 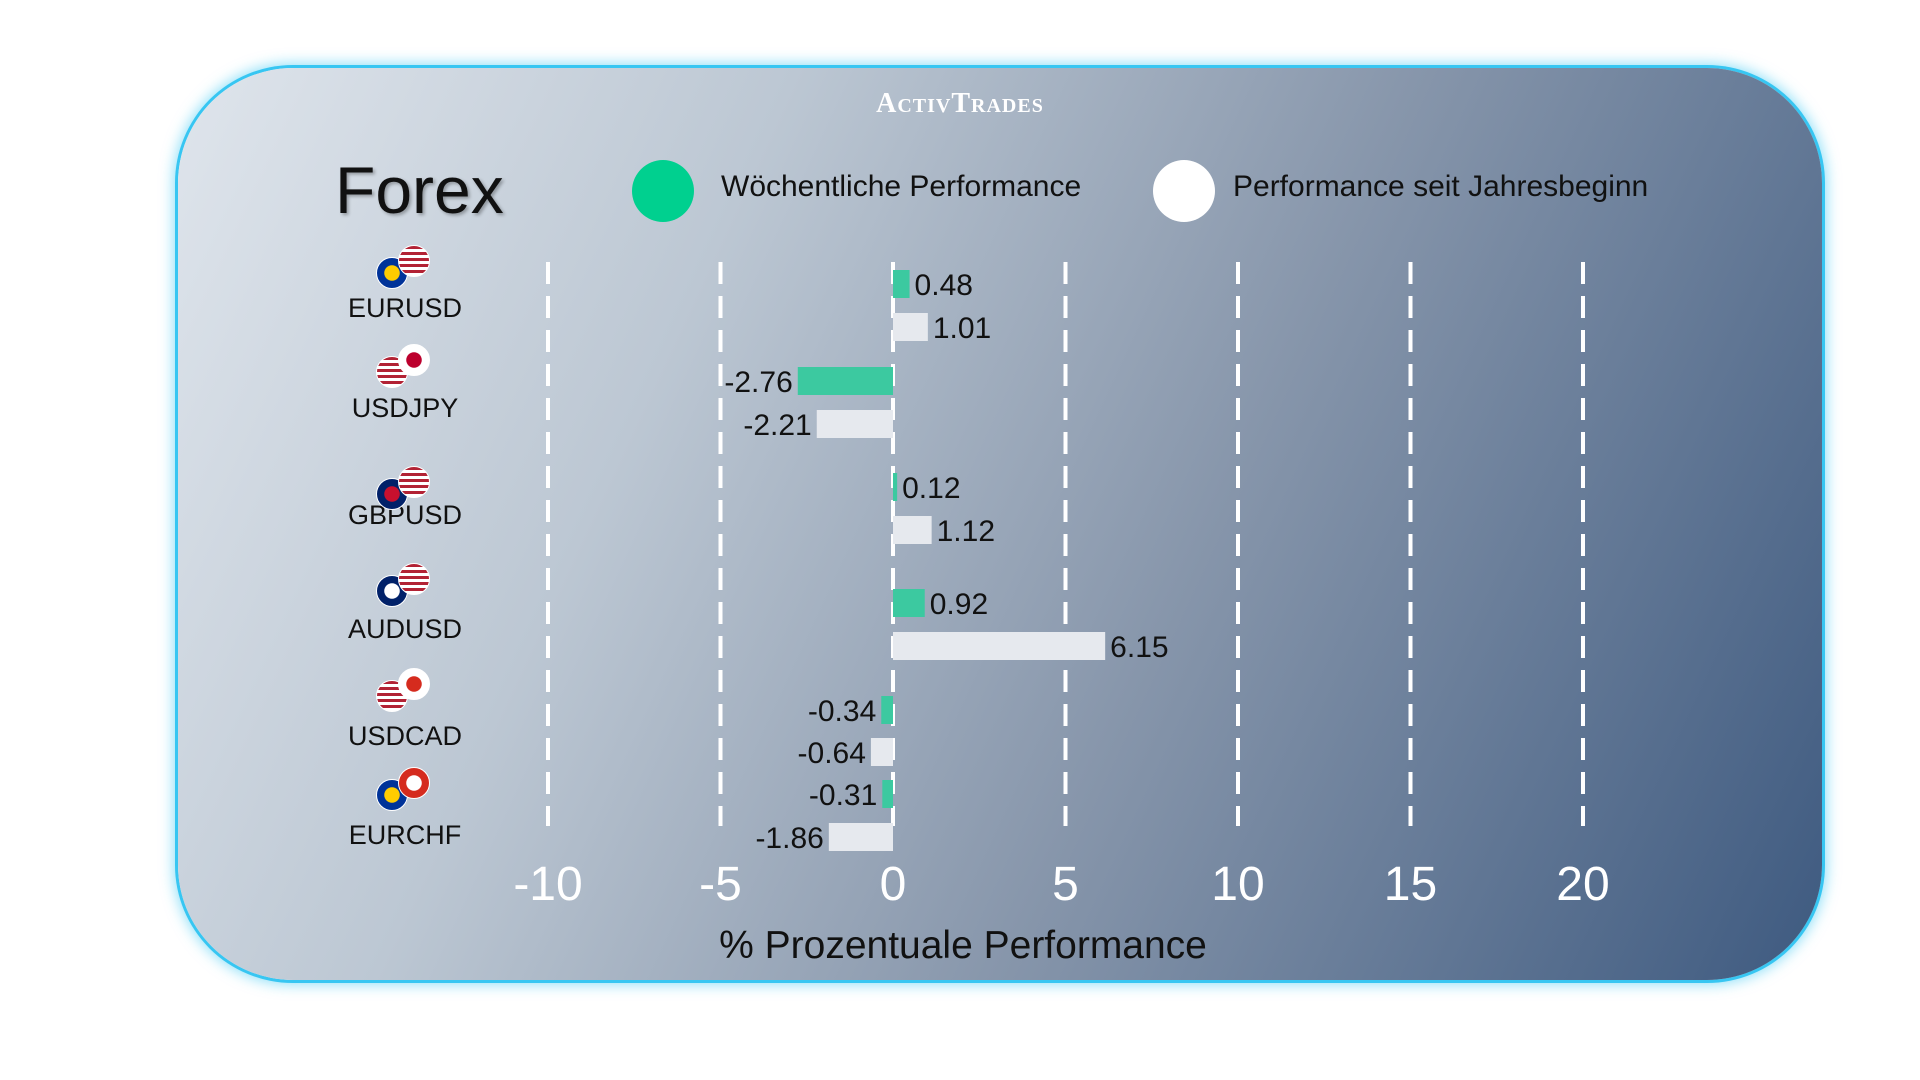 What do you see at coordinates (962, 328) in the screenshot?
I see `data-label: 1.01` at bounding box center [962, 328].